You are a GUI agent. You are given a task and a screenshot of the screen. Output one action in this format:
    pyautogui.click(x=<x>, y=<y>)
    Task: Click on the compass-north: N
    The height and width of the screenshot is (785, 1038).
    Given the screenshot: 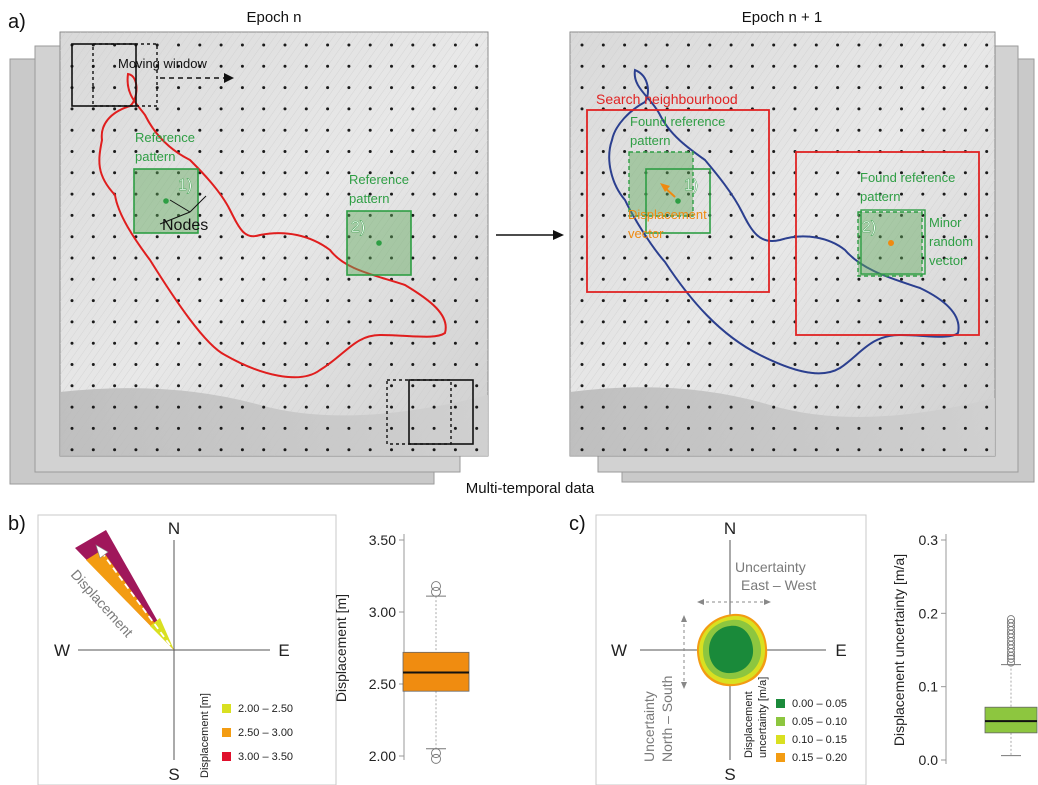 What is the action you would take?
    pyautogui.click(x=174, y=528)
    